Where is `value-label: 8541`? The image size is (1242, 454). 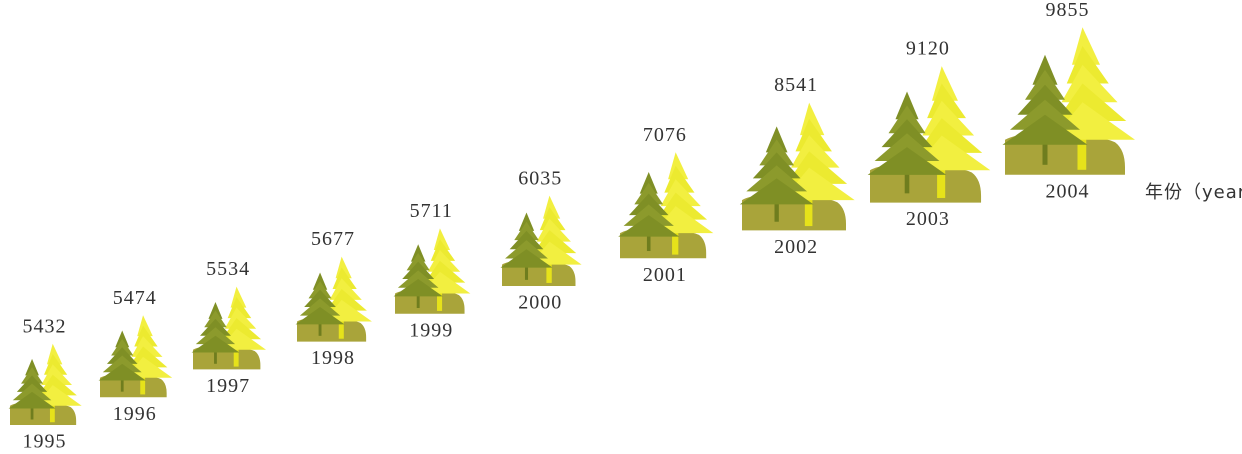 value-label: 8541 is located at coordinates (796, 85).